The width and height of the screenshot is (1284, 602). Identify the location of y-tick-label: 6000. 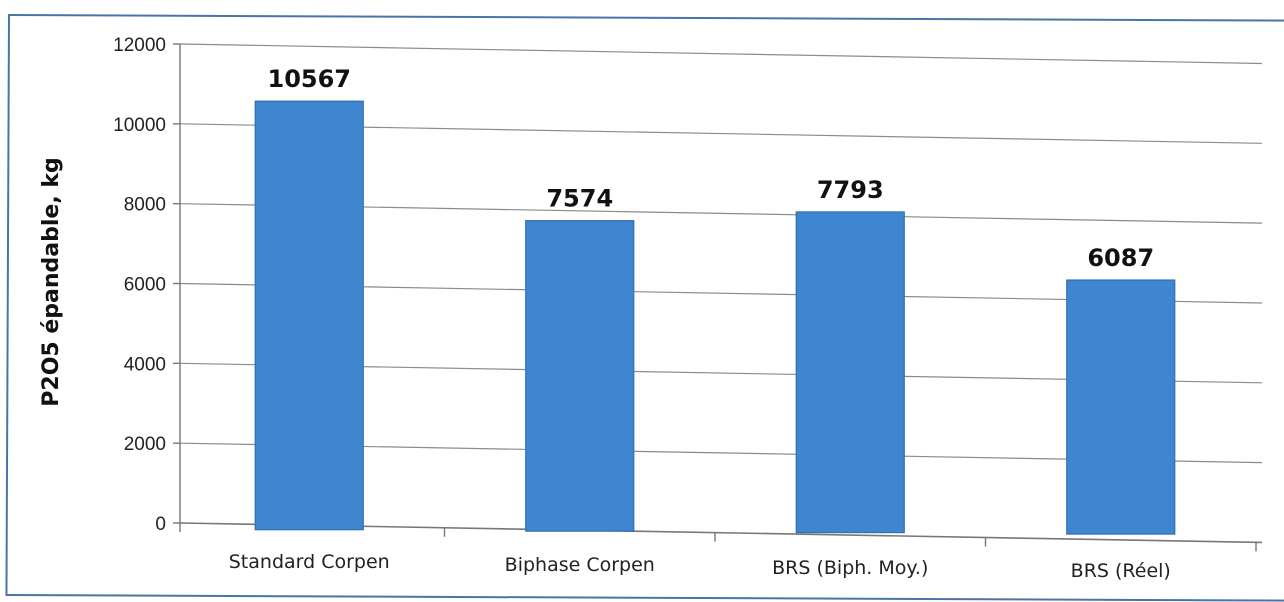
(145, 285).